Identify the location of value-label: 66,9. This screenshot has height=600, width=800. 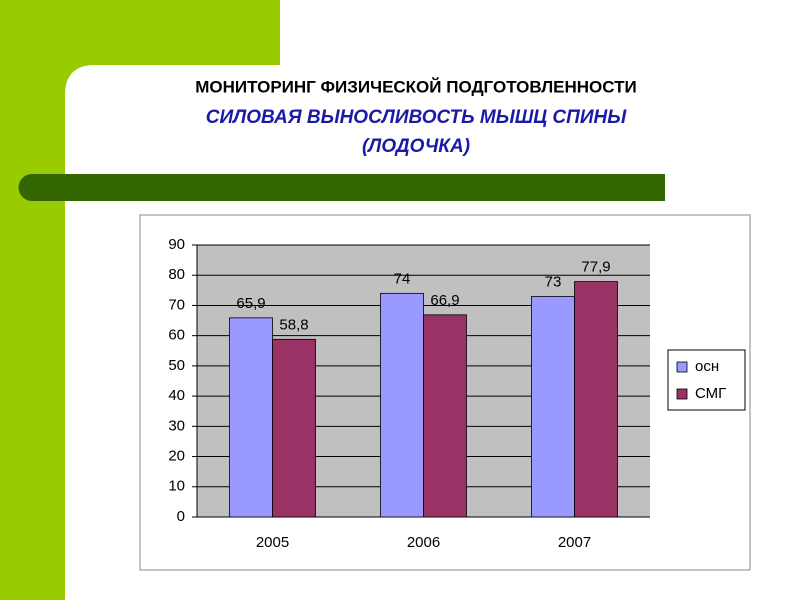
(444, 300).